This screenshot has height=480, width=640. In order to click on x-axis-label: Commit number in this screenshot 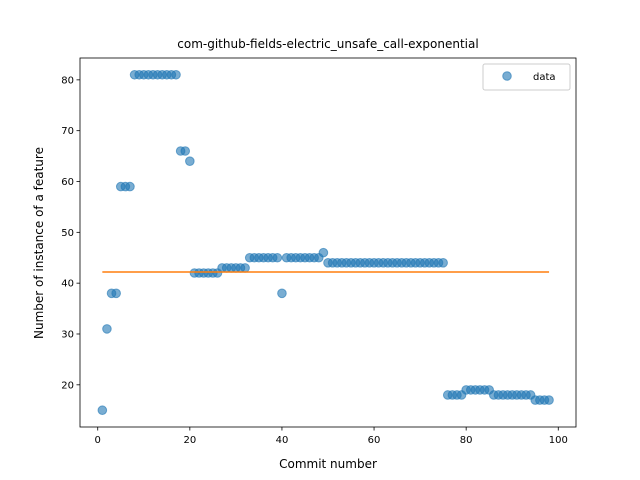, I will do `click(328, 464)`.